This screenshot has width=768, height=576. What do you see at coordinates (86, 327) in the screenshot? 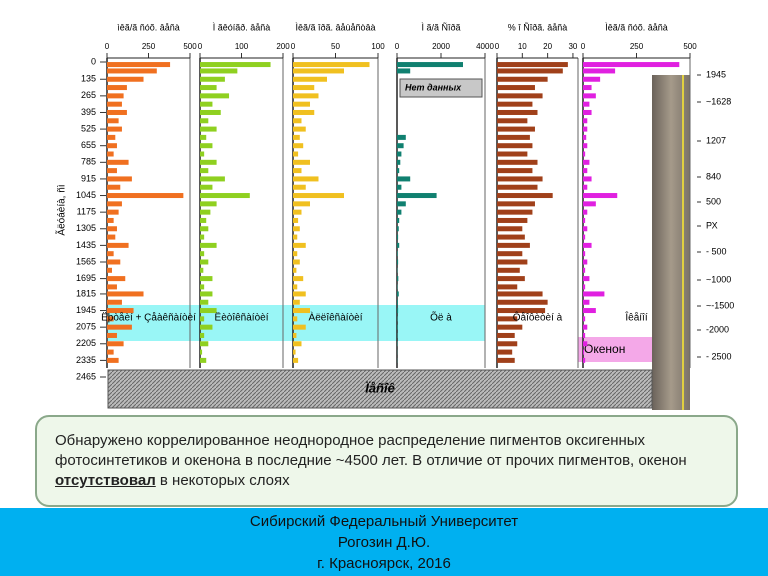
I see `y-tick-label: 2075` at bounding box center [86, 327].